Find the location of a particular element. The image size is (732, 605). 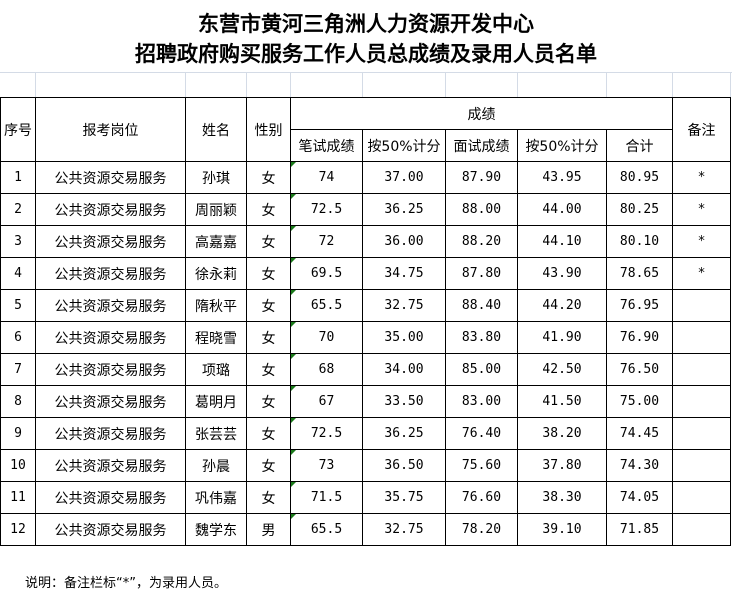

cell-total: 80.95 is located at coordinates (639, 177).